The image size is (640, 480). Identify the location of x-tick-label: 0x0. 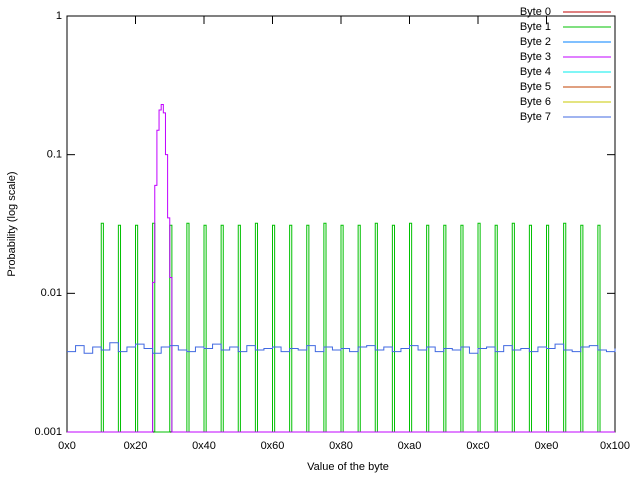
(67, 446).